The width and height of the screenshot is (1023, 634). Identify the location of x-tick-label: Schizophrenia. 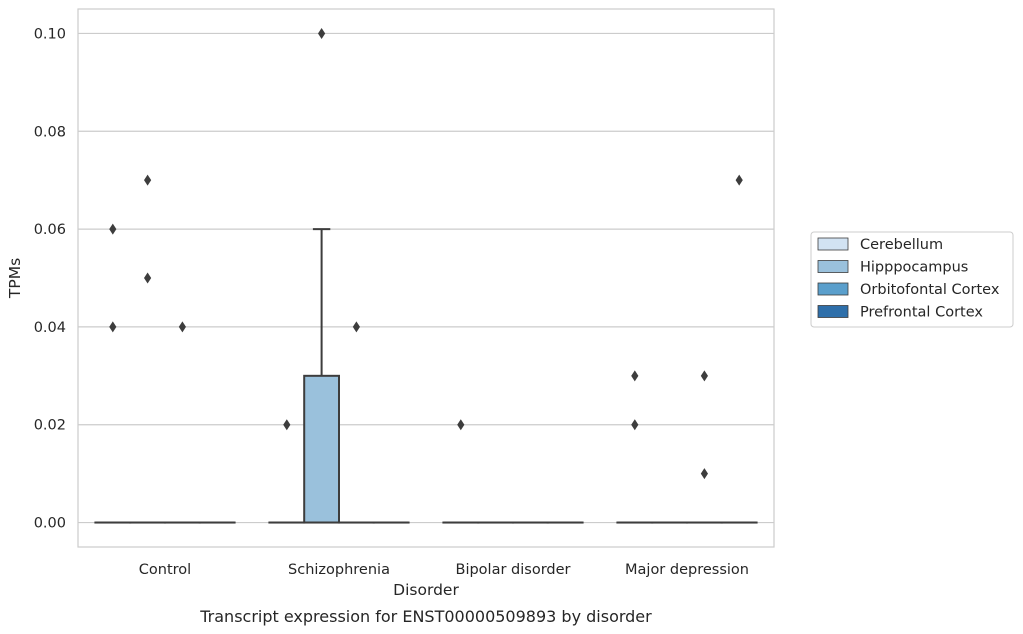
(339, 570).